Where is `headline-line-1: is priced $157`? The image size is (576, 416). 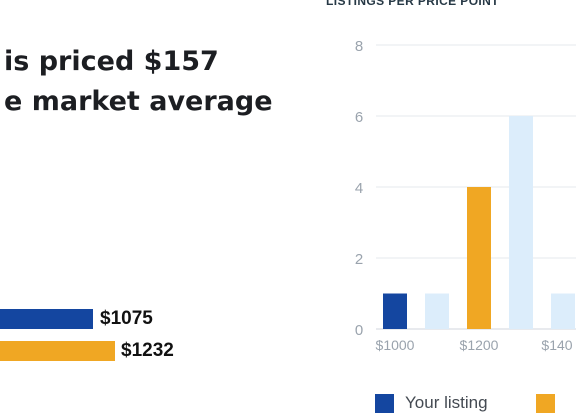 headline-line-1: is priced $157 is located at coordinates (111, 61).